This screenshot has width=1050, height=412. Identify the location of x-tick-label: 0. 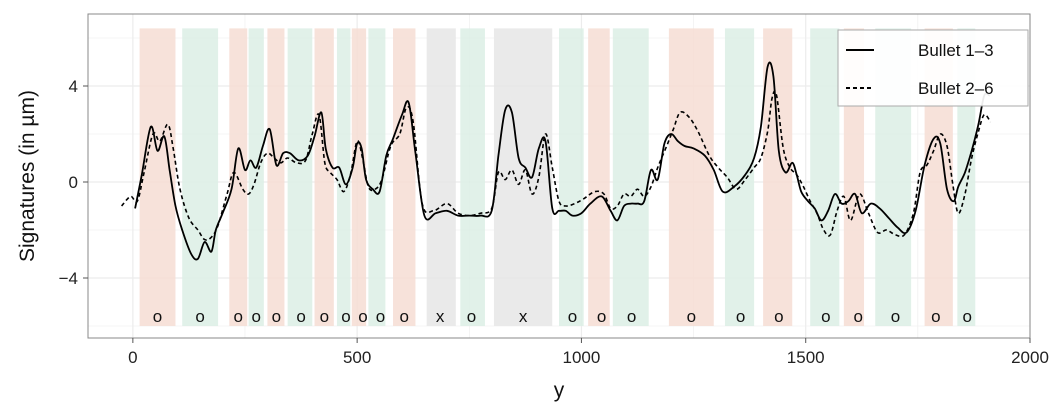
(132, 357).